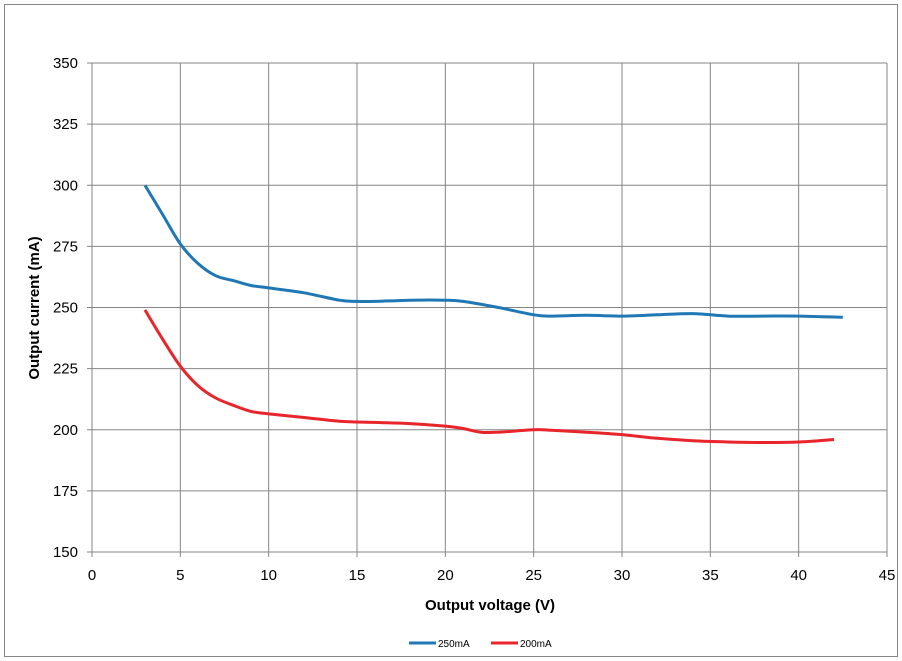  What do you see at coordinates (92, 575) in the screenshot?
I see `x-tick-label: 0` at bounding box center [92, 575].